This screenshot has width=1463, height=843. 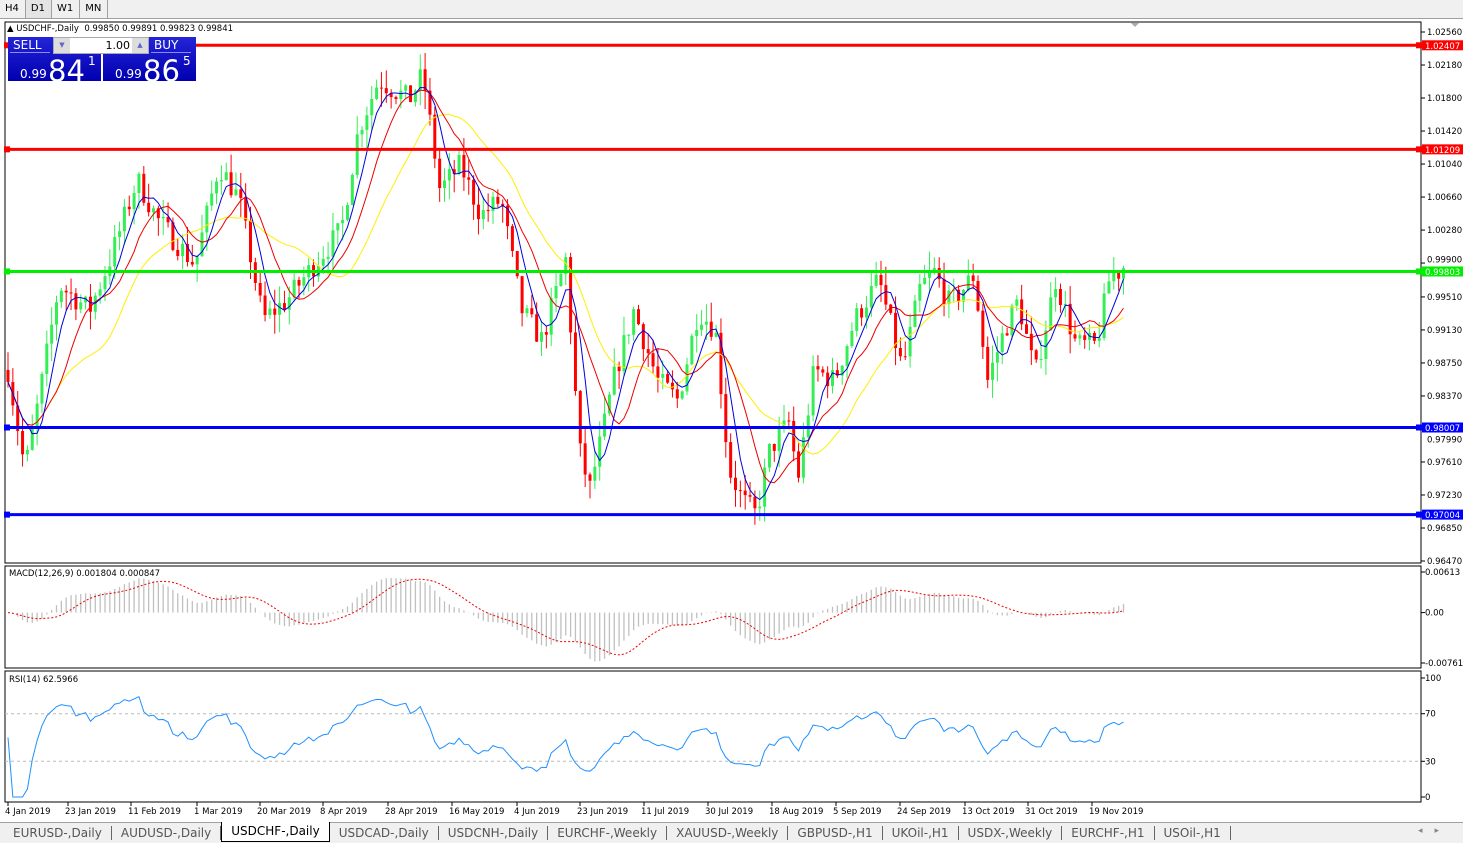 What do you see at coordinates (140, 45) in the screenshot?
I see `lot-increase-icon: ▲` at bounding box center [140, 45].